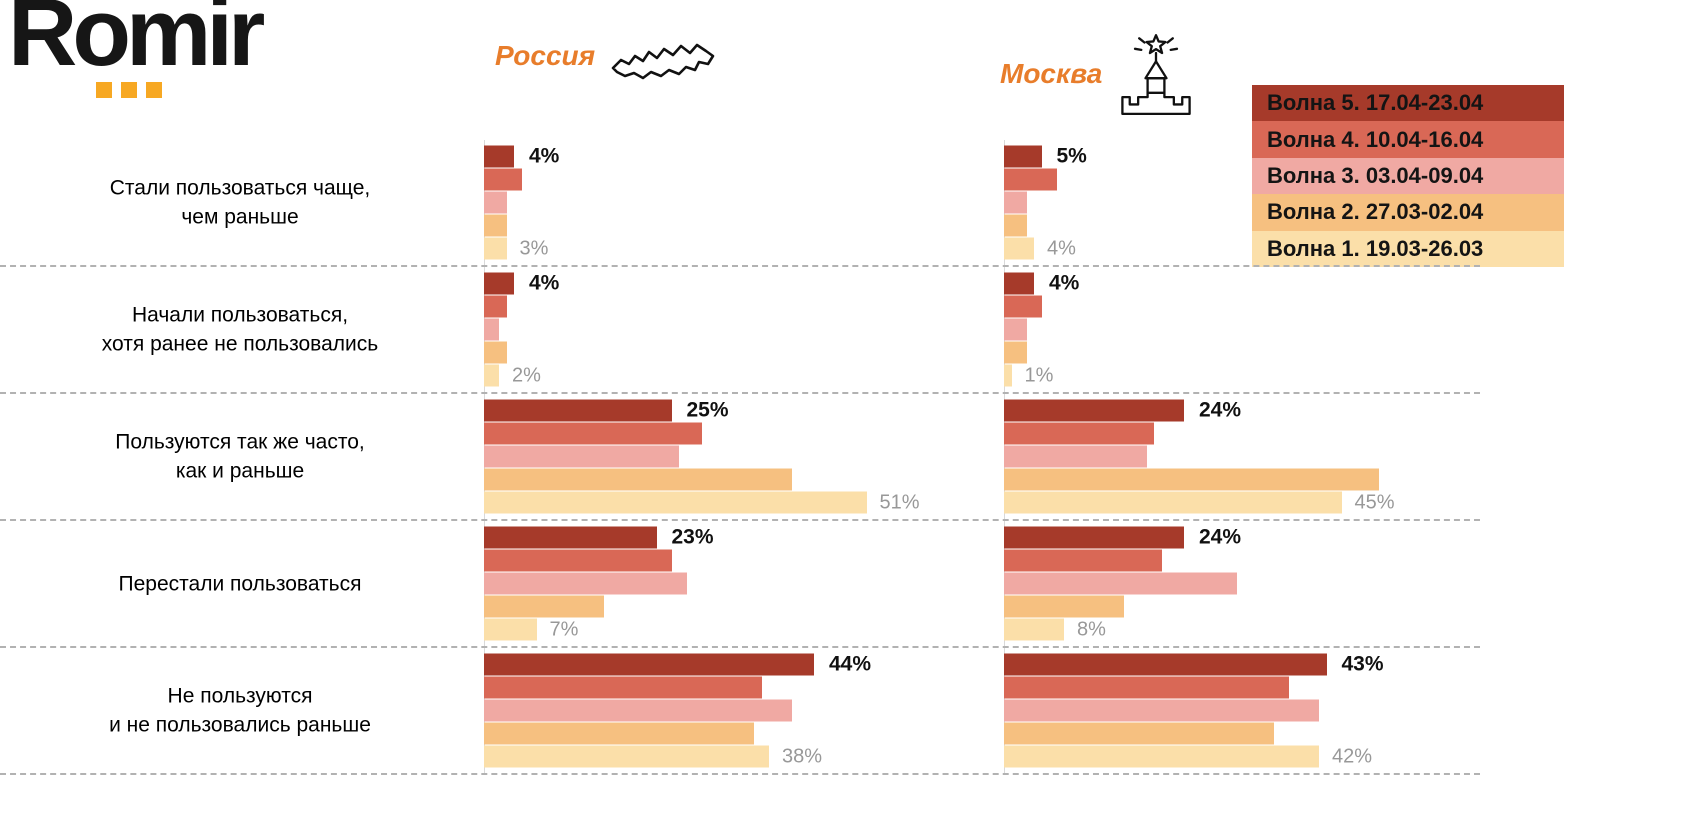  What do you see at coordinates (1352, 756) in the screenshot?
I see `moscow-value-label-wave1: 42%` at bounding box center [1352, 756].